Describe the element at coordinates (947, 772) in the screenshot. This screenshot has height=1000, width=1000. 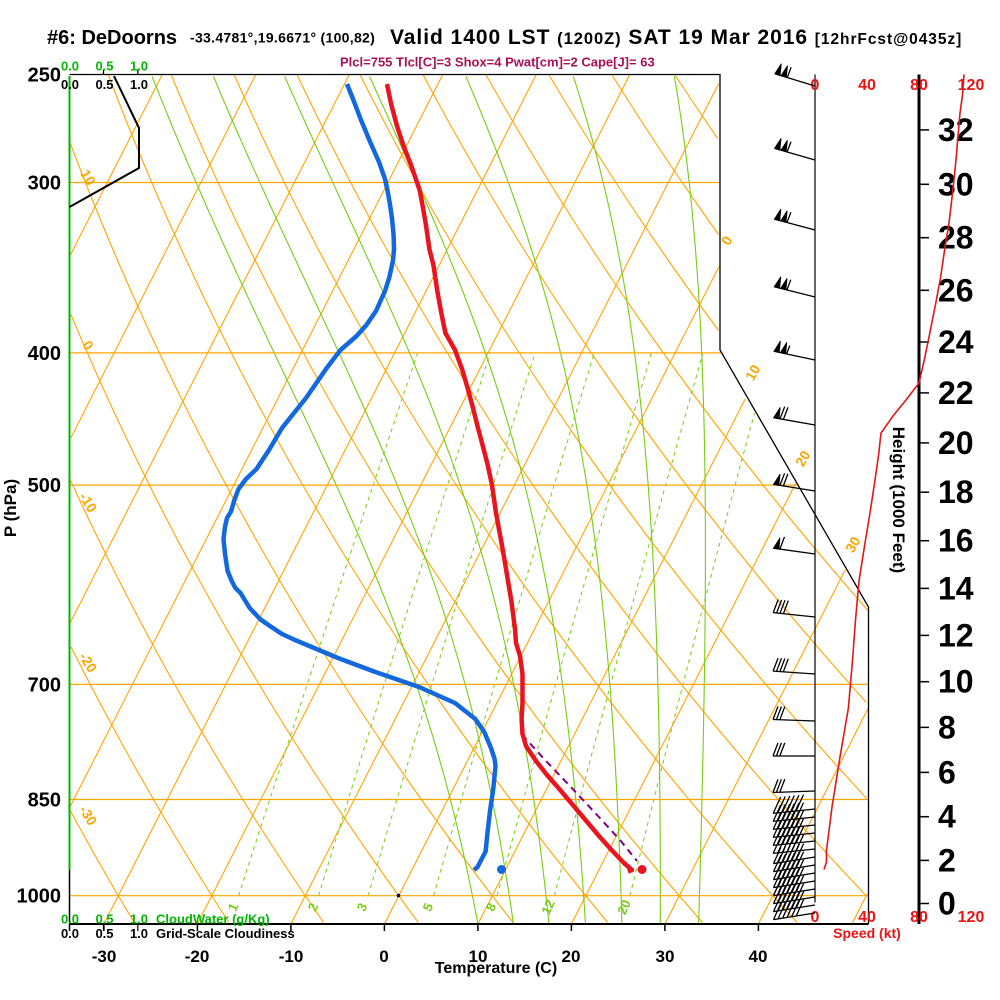
I see `svg-text: 6` at that location.